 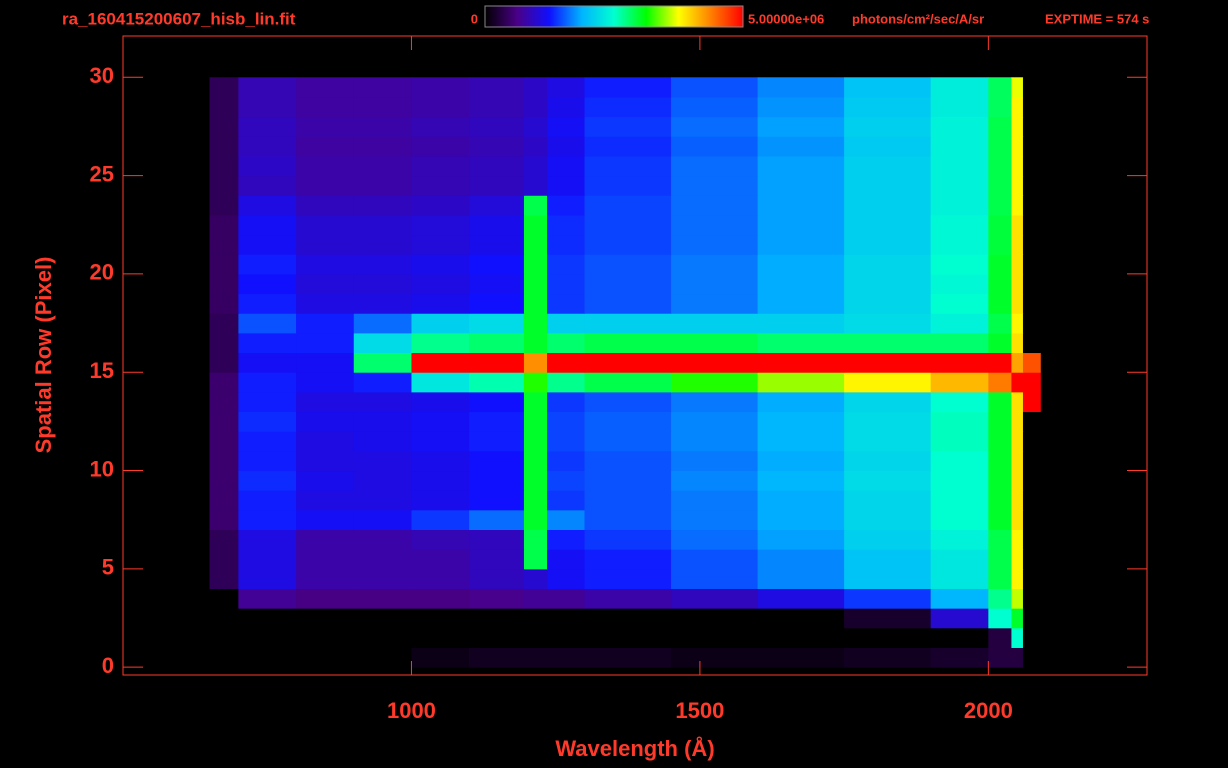 What do you see at coordinates (988, 710) in the screenshot?
I see `x-tick-label: 2000` at bounding box center [988, 710].